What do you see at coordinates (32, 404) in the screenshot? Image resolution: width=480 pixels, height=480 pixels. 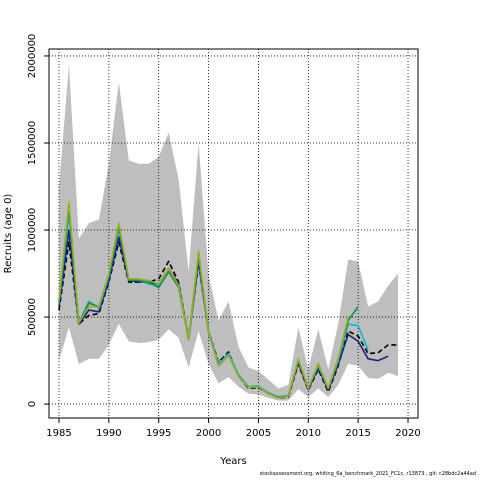 I see `y-tick-label: 0` at bounding box center [32, 404].